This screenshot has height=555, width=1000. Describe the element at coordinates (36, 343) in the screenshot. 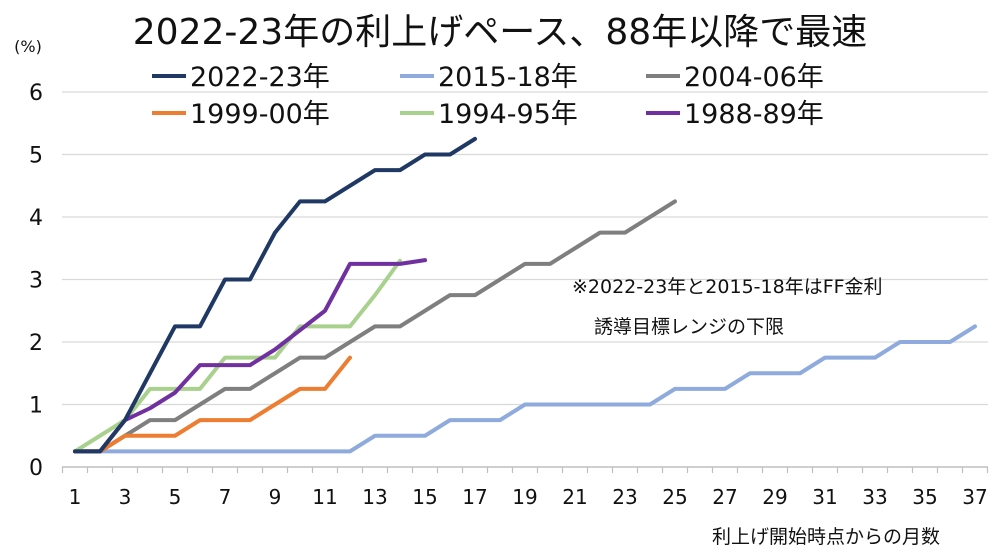

I see `y-tick-label: 2` at that location.